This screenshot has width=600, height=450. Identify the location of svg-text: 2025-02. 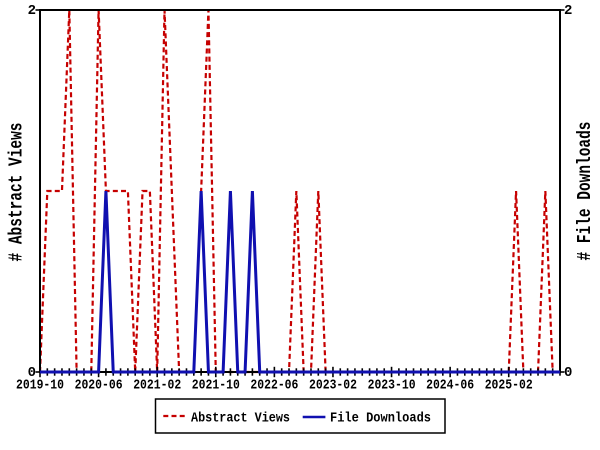
(509, 386).